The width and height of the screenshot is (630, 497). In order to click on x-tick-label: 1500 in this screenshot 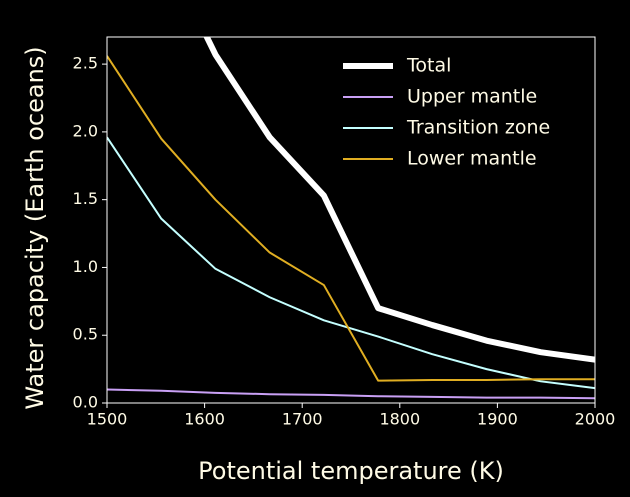, I will do `click(107, 419)`.